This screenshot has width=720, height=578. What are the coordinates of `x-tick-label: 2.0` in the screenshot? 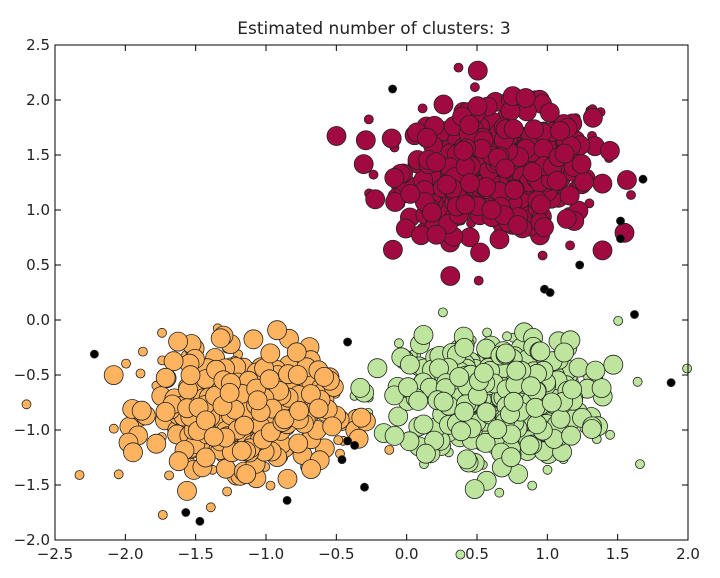 It's located at (688, 554).